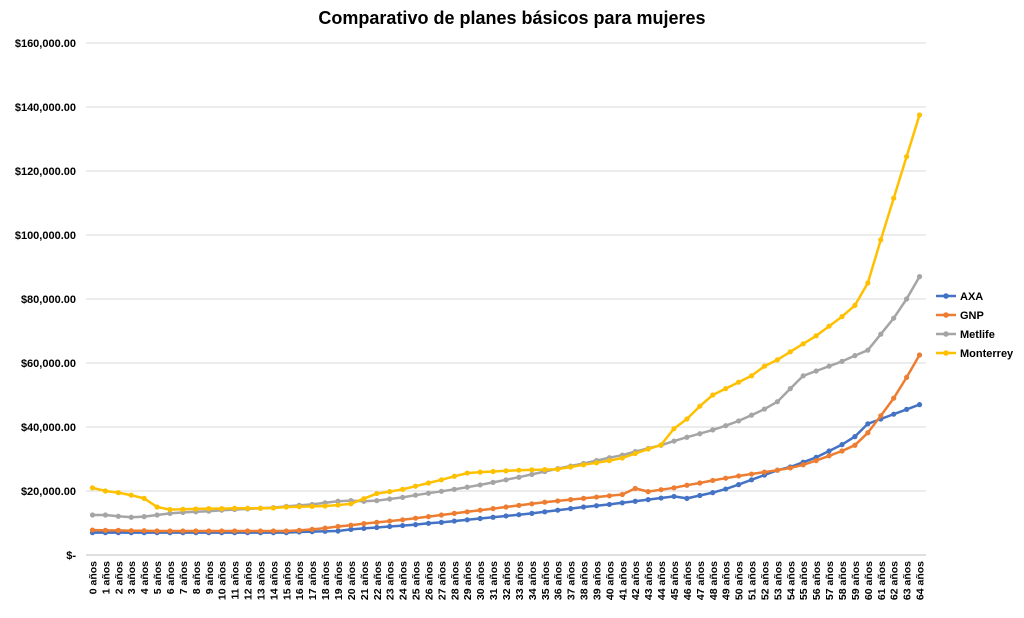  Describe the element at coordinates (45, 172) in the screenshot. I see `y-tick-label: $120,000.00` at that location.